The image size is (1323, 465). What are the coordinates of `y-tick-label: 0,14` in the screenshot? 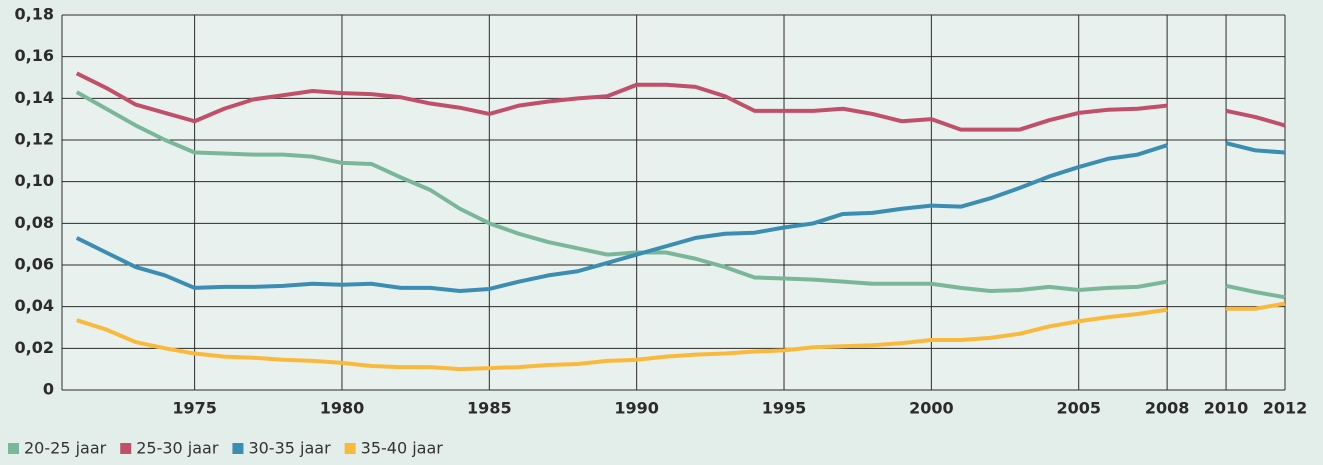 It's located at (34, 97).